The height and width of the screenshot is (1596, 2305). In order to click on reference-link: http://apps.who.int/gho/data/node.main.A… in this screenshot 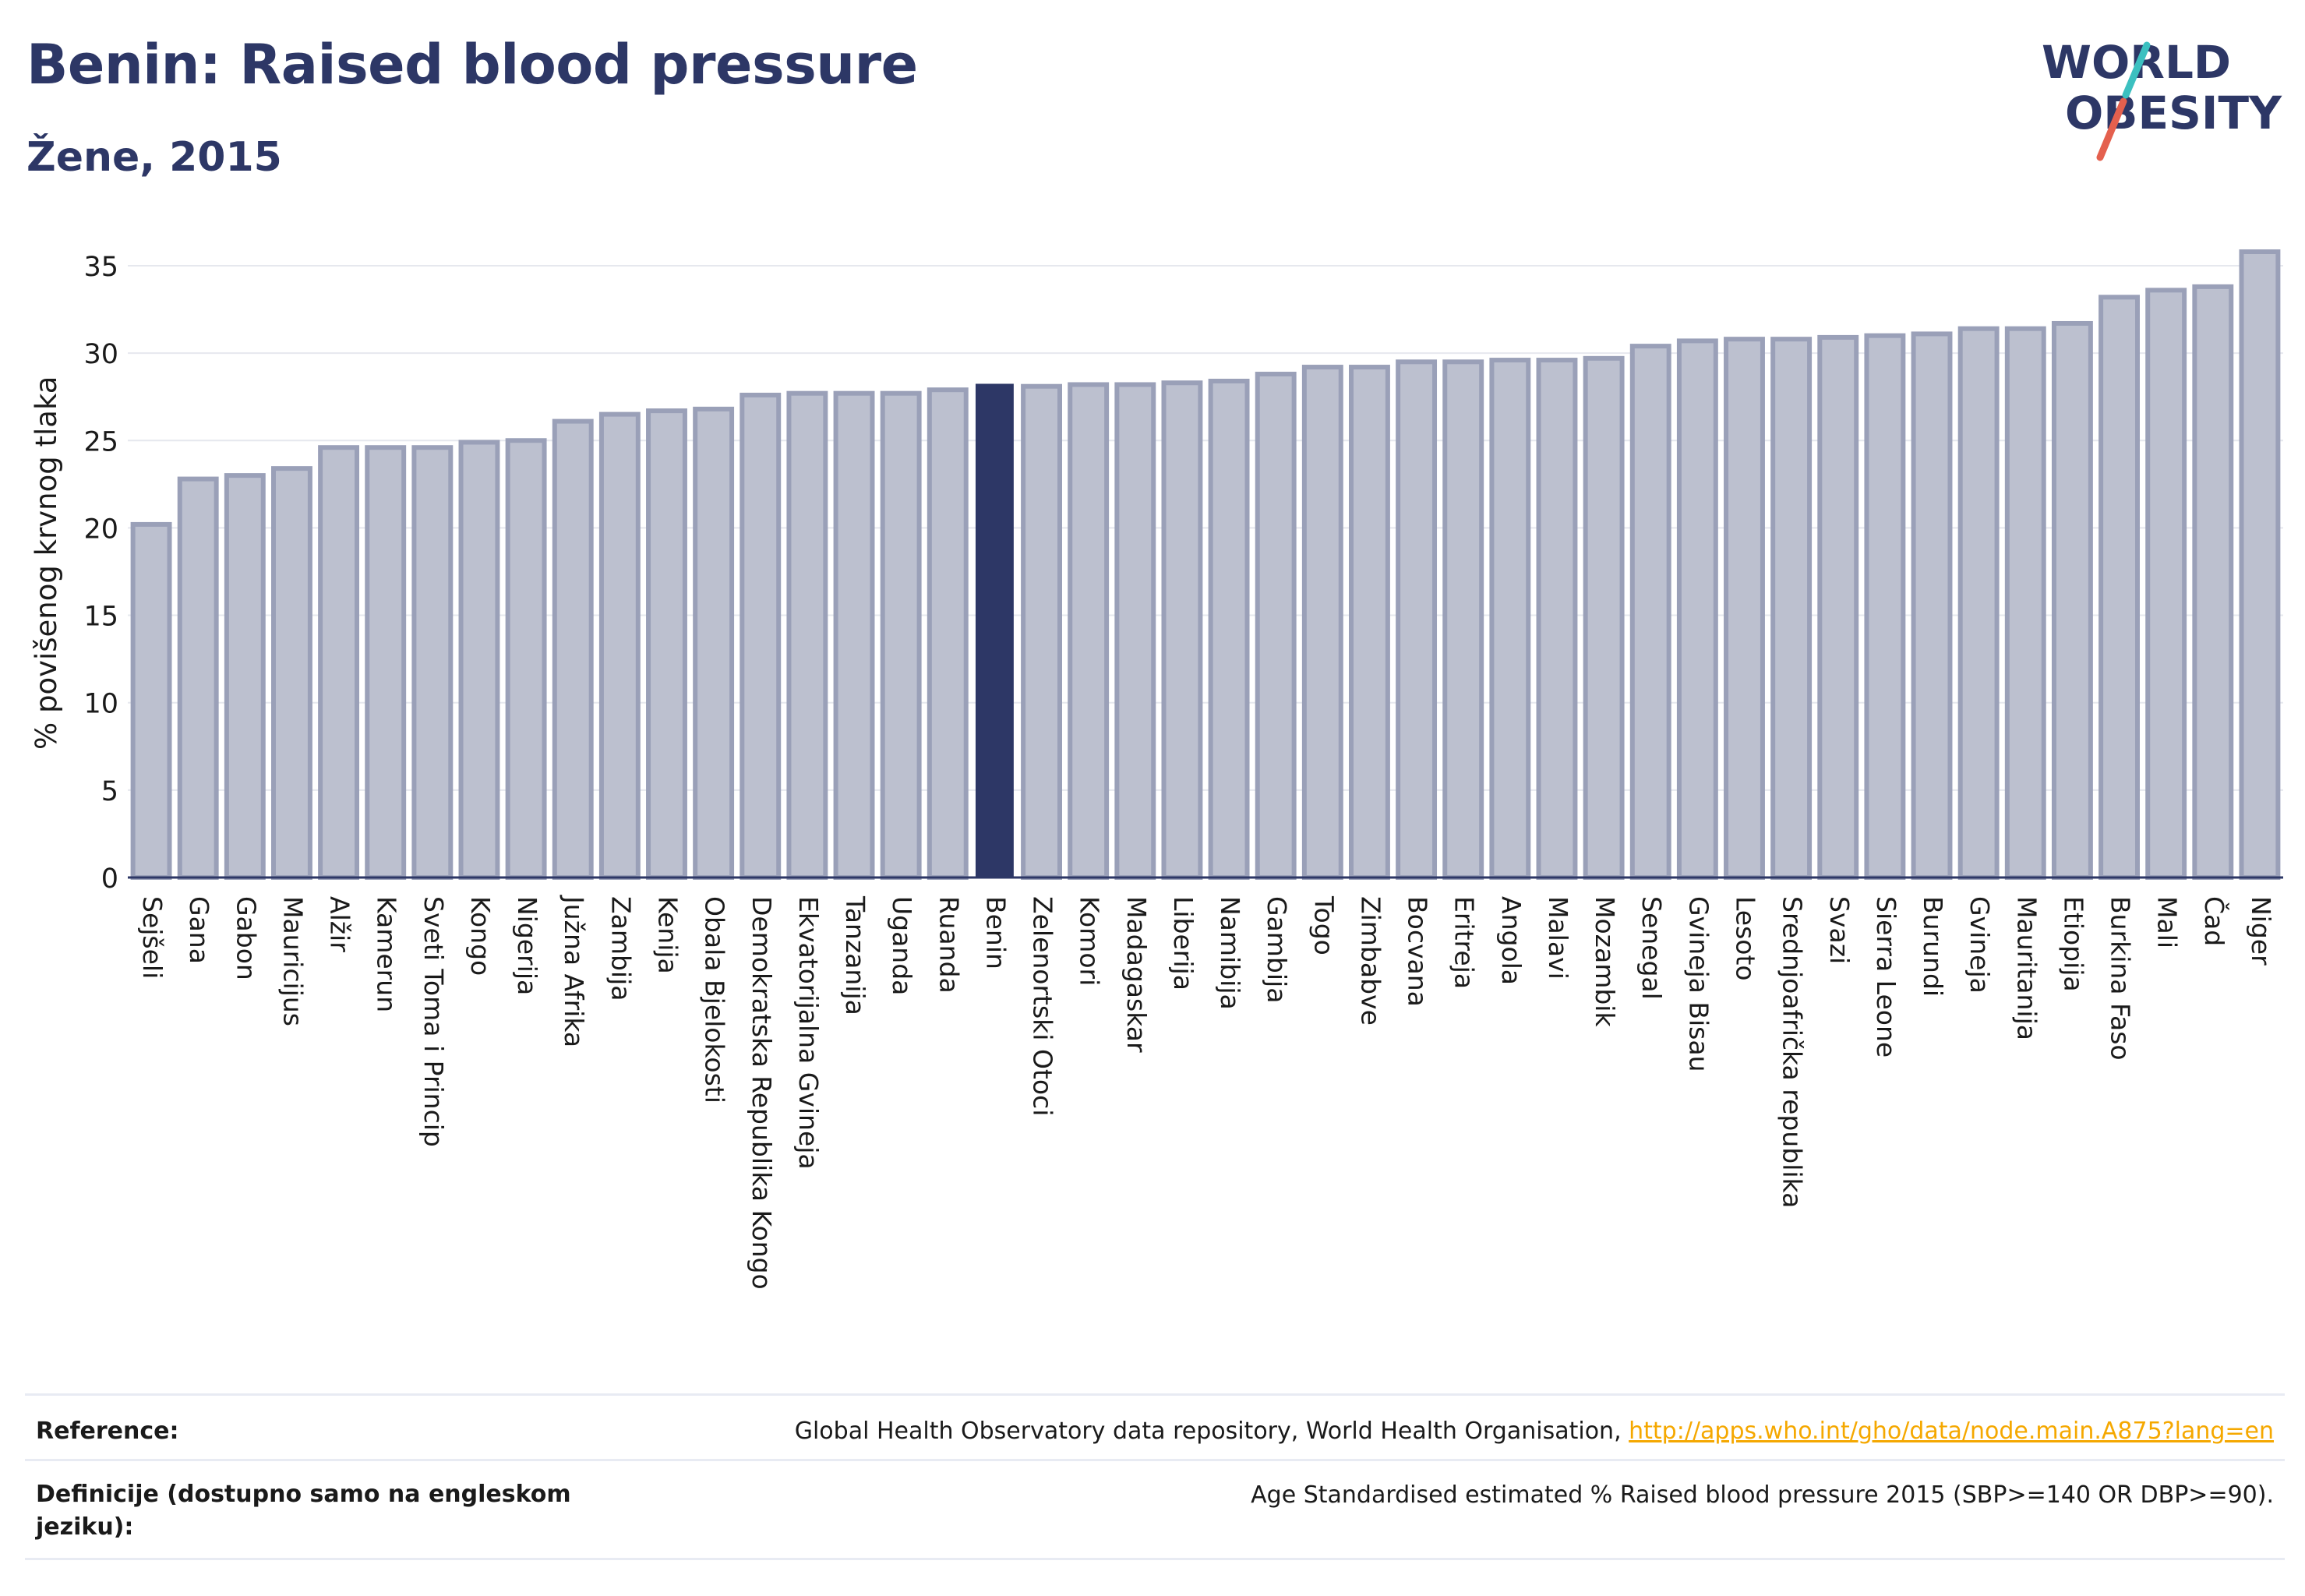, I will do `click(1952, 1431)`.